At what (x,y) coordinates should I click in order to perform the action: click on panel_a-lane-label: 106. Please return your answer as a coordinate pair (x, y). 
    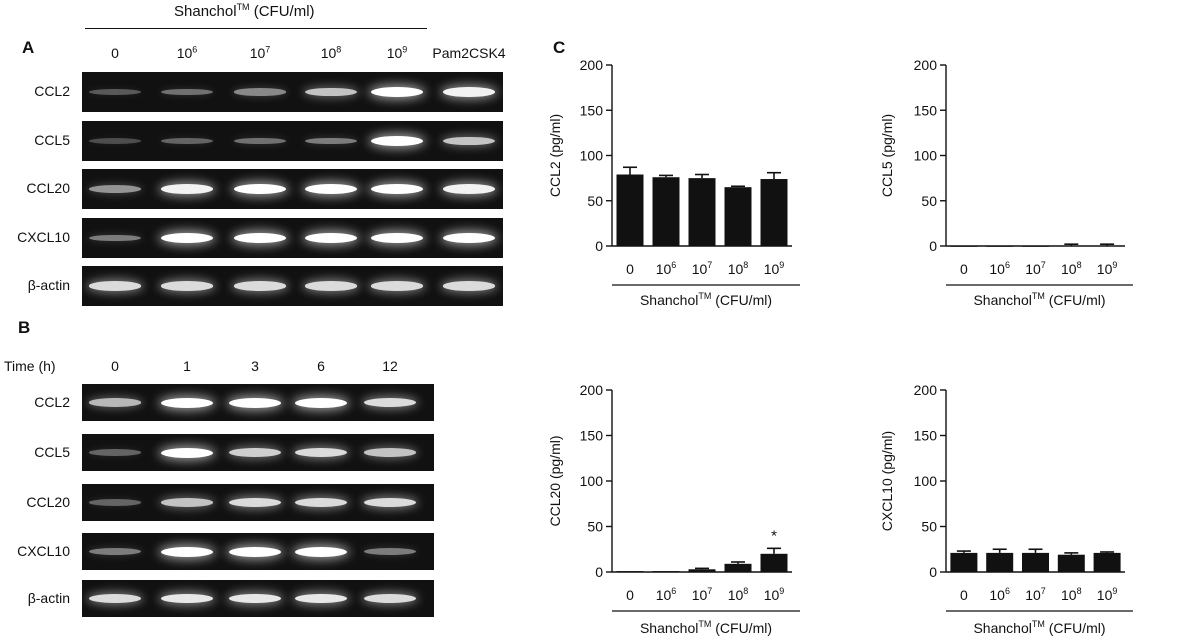
    Looking at the image, I should click on (187, 53).